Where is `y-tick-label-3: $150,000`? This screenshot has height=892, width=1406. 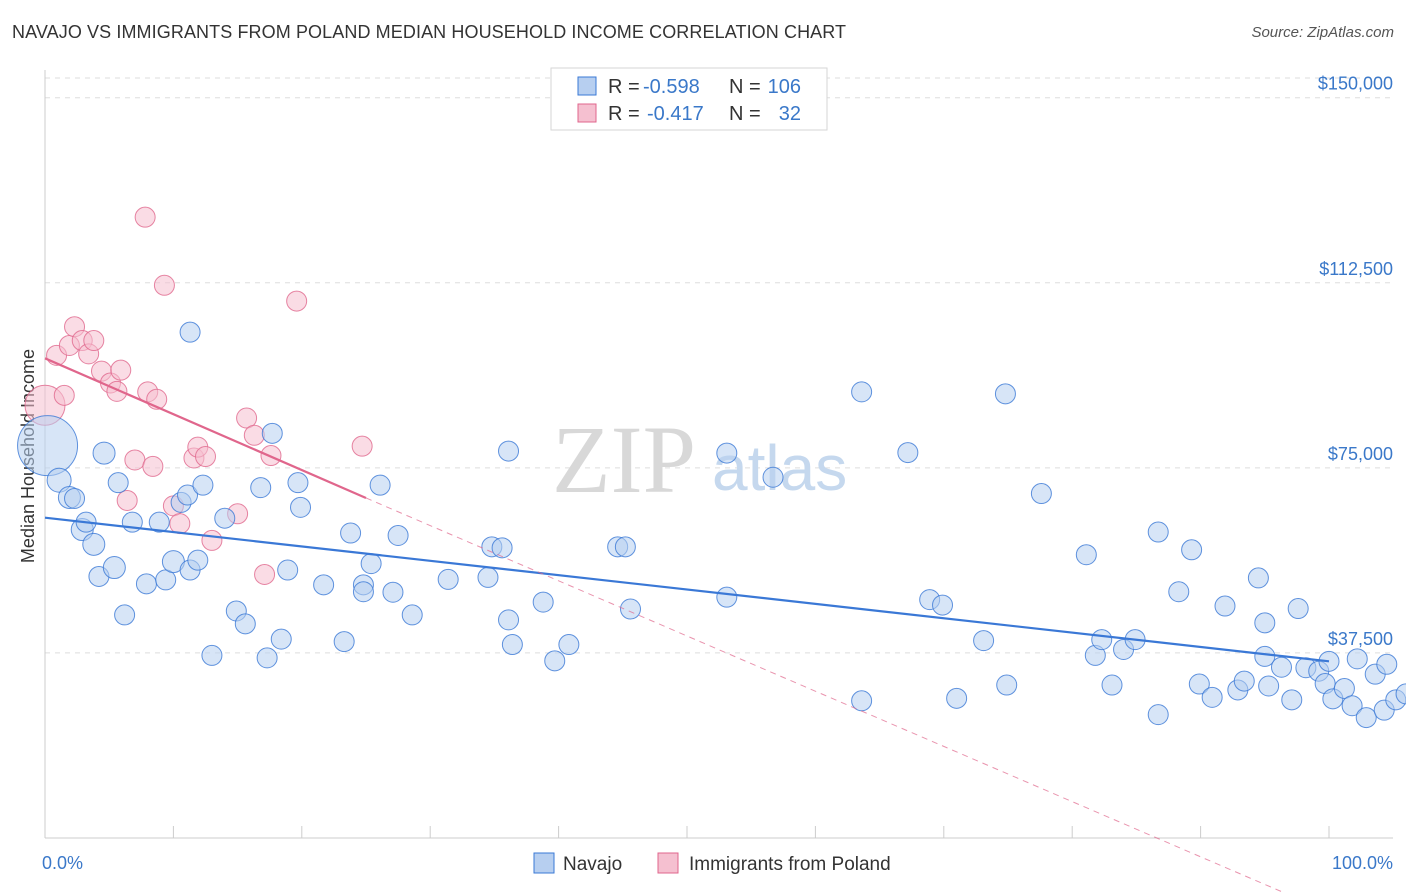 y-tick-label-3: $150,000 is located at coordinates (1355, 84).